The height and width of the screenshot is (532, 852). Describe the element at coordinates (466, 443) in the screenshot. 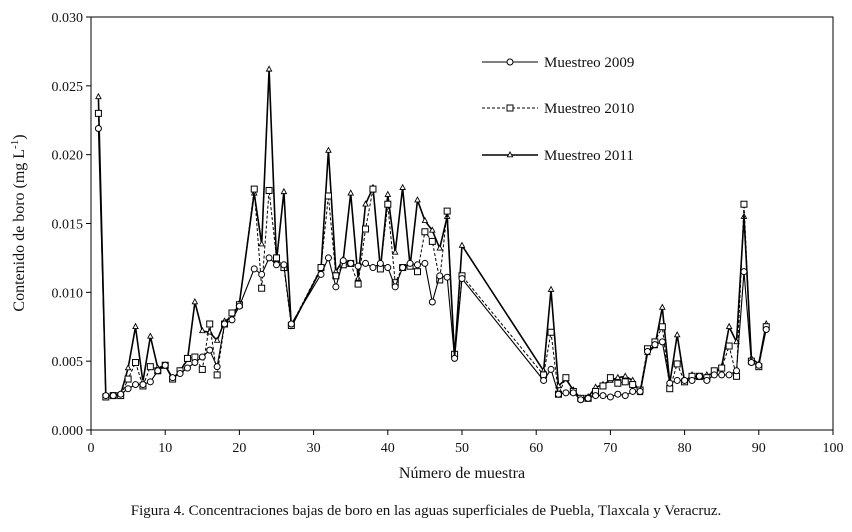

I see `x-axis: 0 10 20 30 40 50 60 70 80 90 100` at that location.